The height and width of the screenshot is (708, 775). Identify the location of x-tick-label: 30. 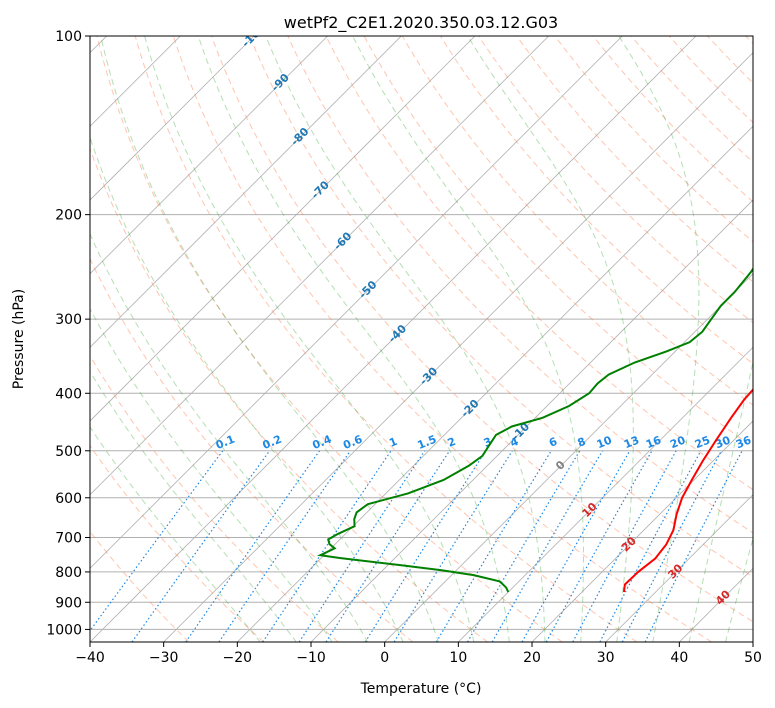
(606, 658).